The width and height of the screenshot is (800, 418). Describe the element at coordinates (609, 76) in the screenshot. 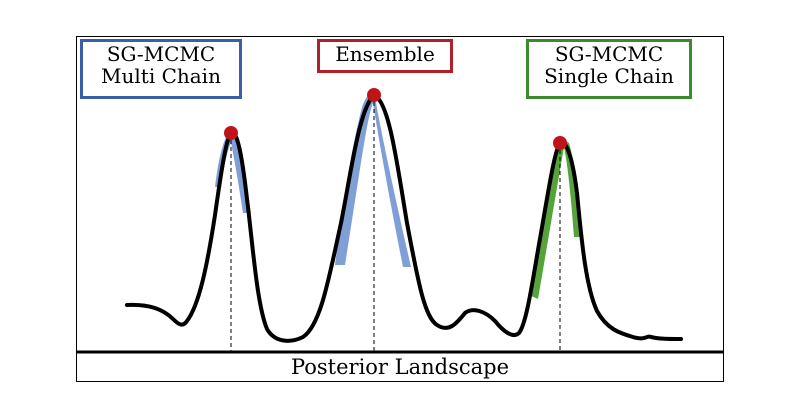

I see `single-chain-line2: Single Chain` at that location.